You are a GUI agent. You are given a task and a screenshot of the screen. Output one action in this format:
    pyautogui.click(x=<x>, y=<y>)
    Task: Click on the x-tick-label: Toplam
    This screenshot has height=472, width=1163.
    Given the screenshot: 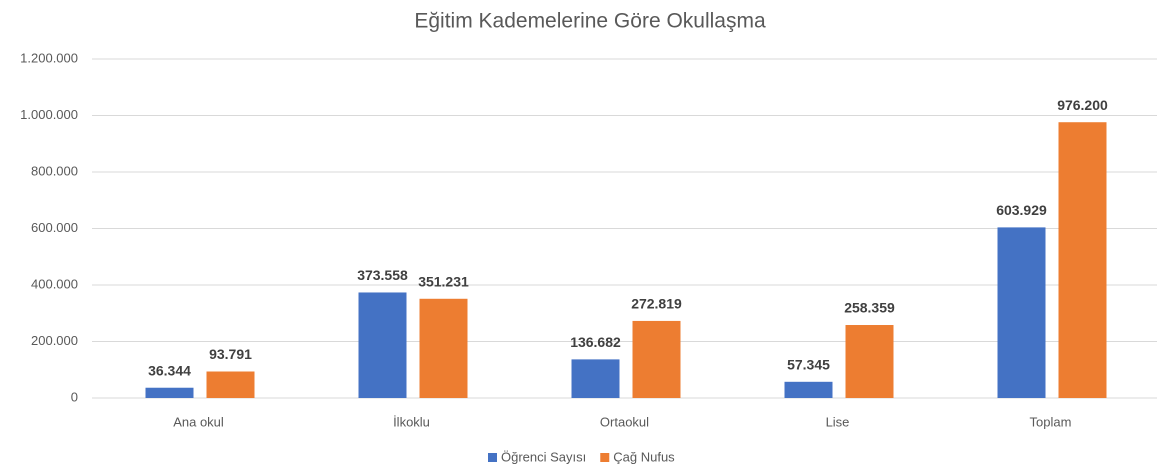 What is the action you would take?
    pyautogui.click(x=1051, y=421)
    